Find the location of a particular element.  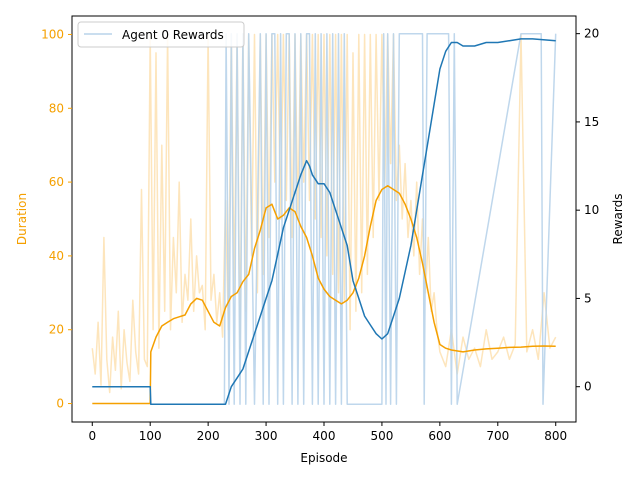

right-y-axis-label: Rewards is located at coordinates (618, 219).